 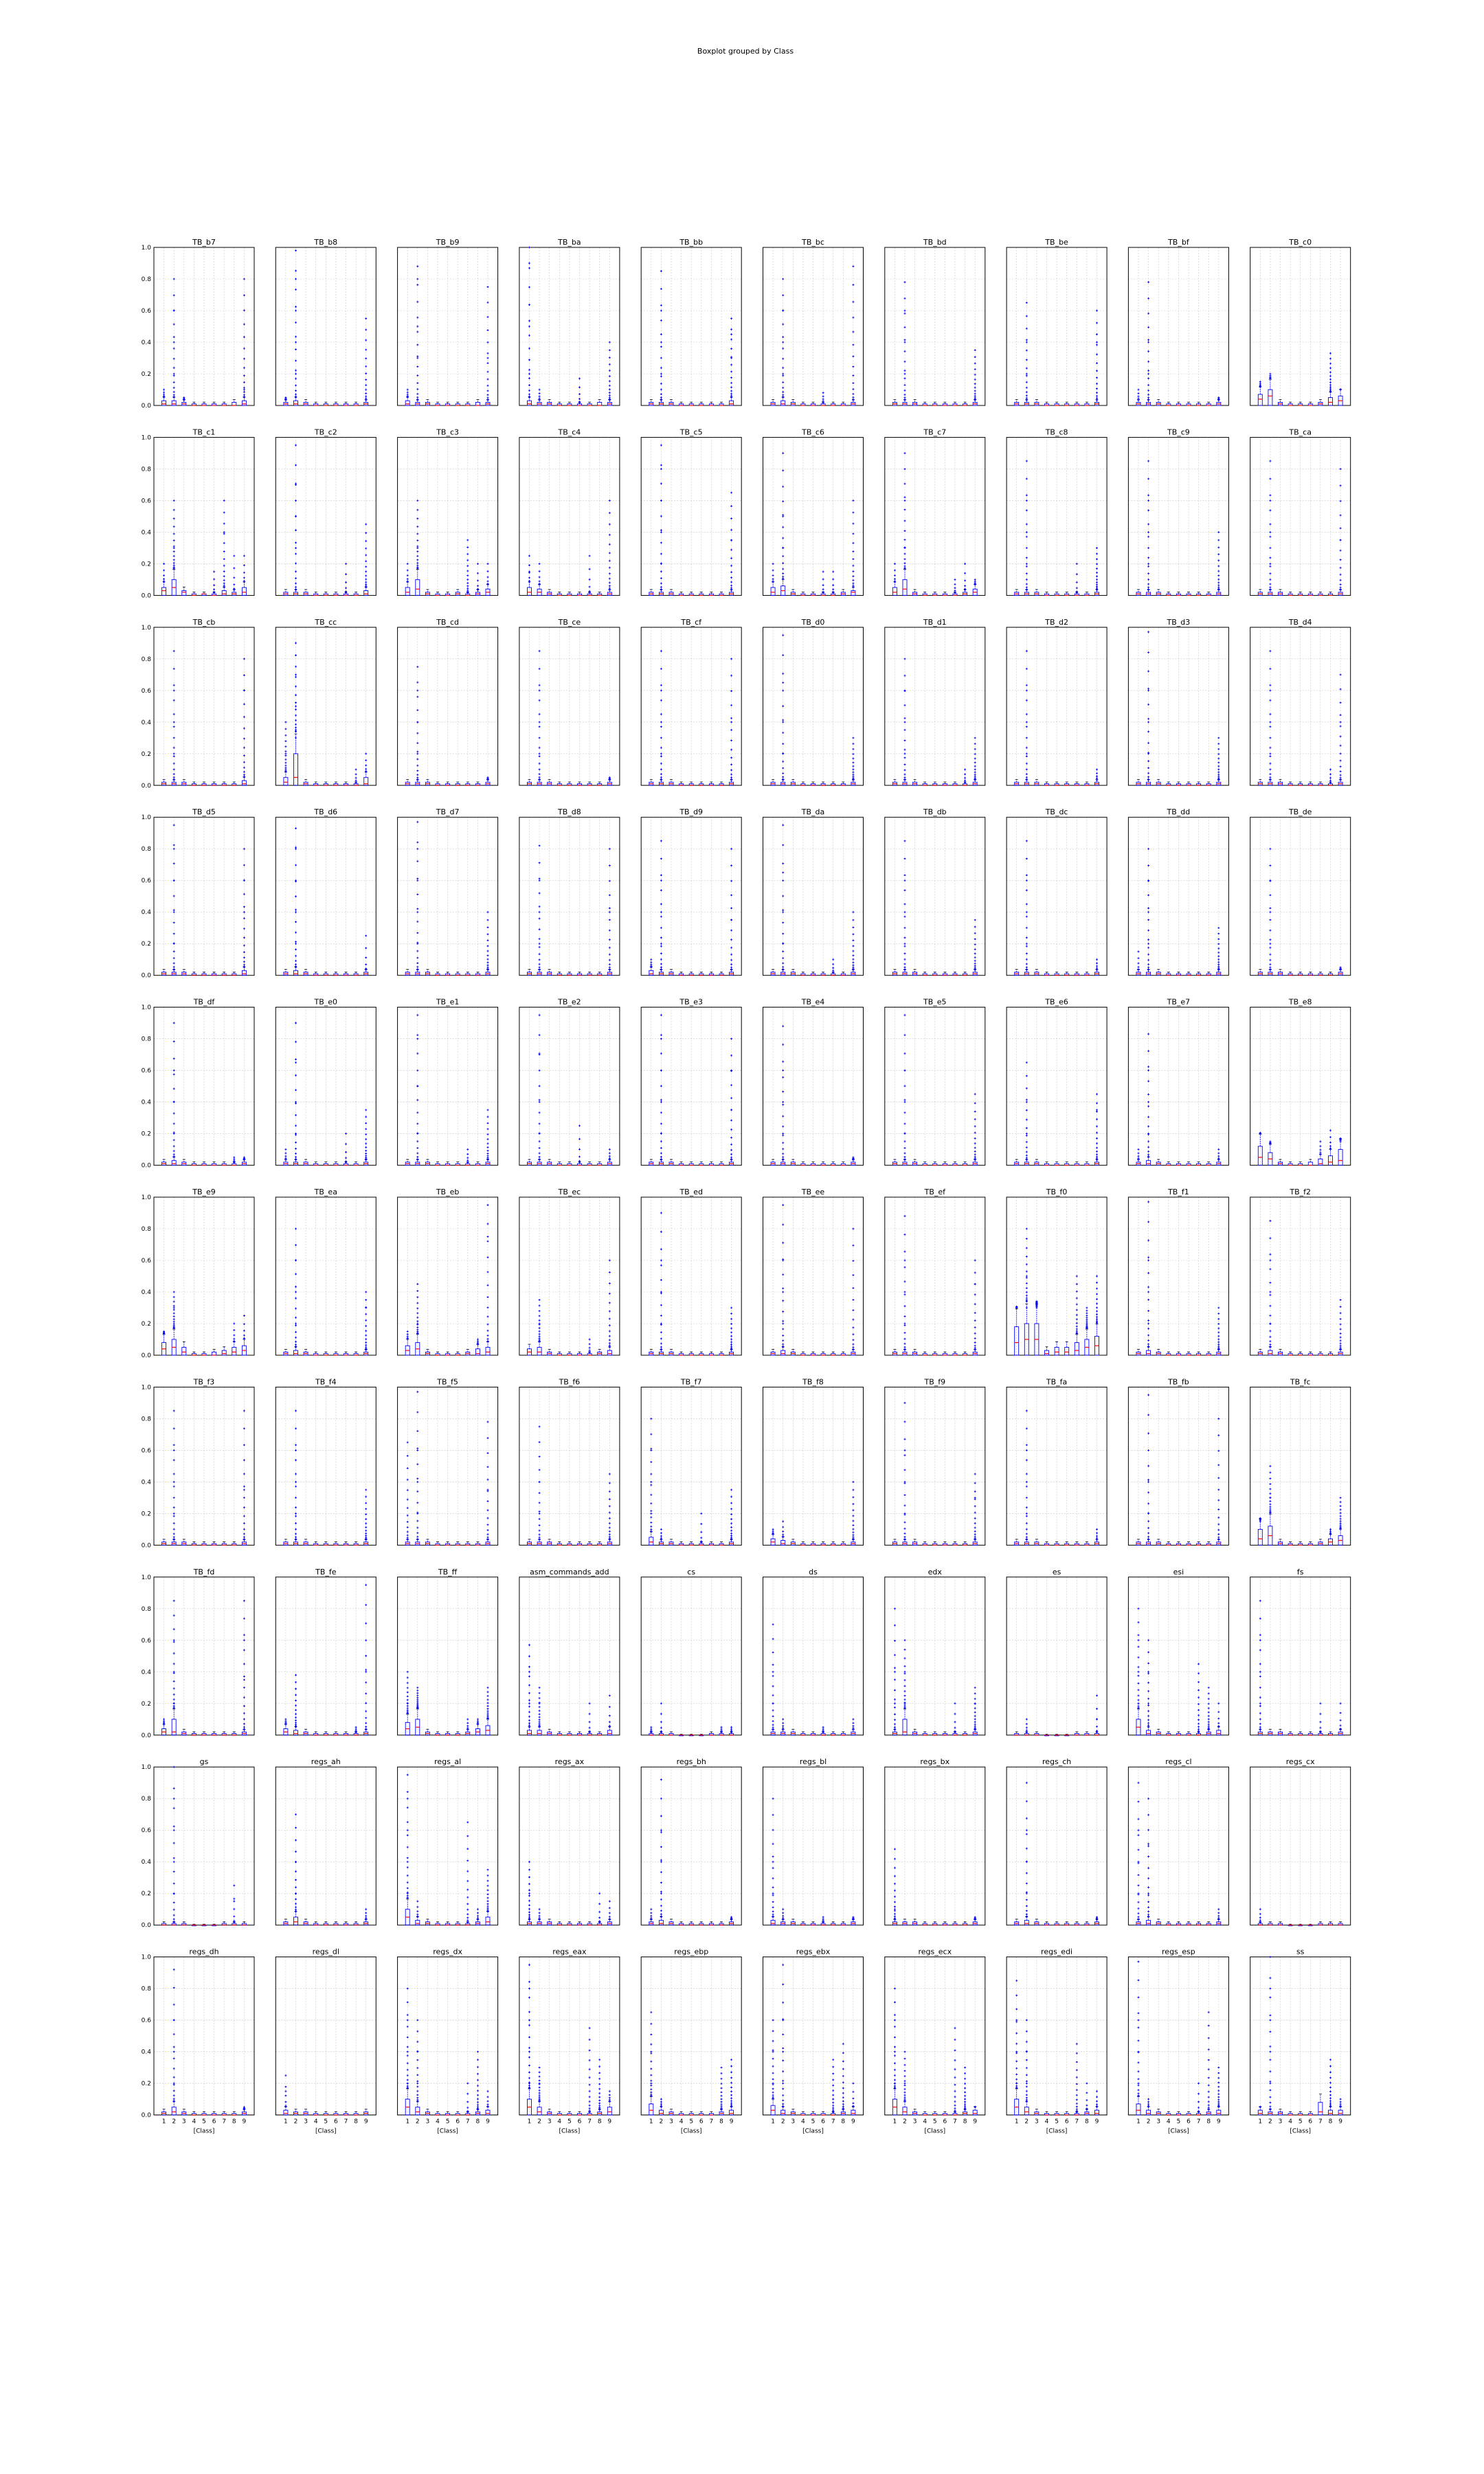 I want to click on panel-TB_c3: TB_c3, so click(x=448, y=512).